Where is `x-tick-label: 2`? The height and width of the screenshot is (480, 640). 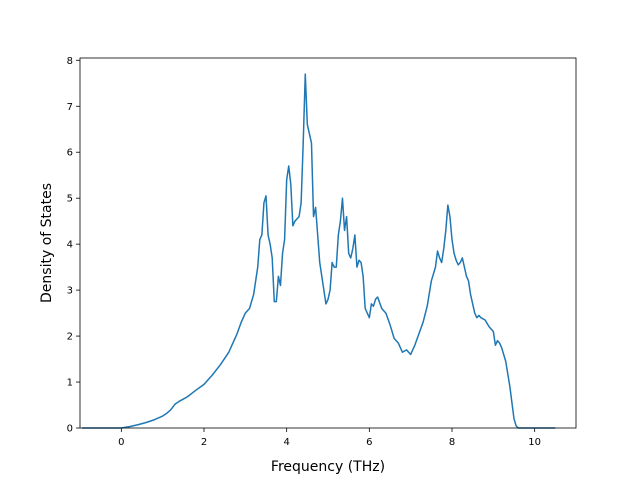
x-tick-label: 2 is located at coordinates (204, 442).